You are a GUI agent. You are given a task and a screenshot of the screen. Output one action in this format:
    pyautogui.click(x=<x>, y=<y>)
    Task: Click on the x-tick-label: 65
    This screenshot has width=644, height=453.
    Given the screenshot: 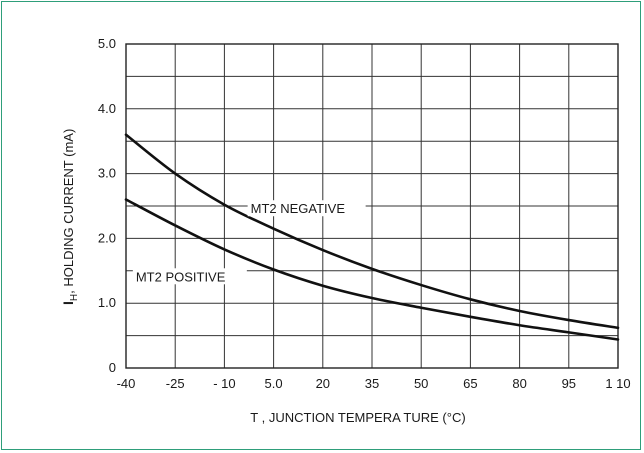 What is the action you would take?
    pyautogui.click(x=470, y=383)
    